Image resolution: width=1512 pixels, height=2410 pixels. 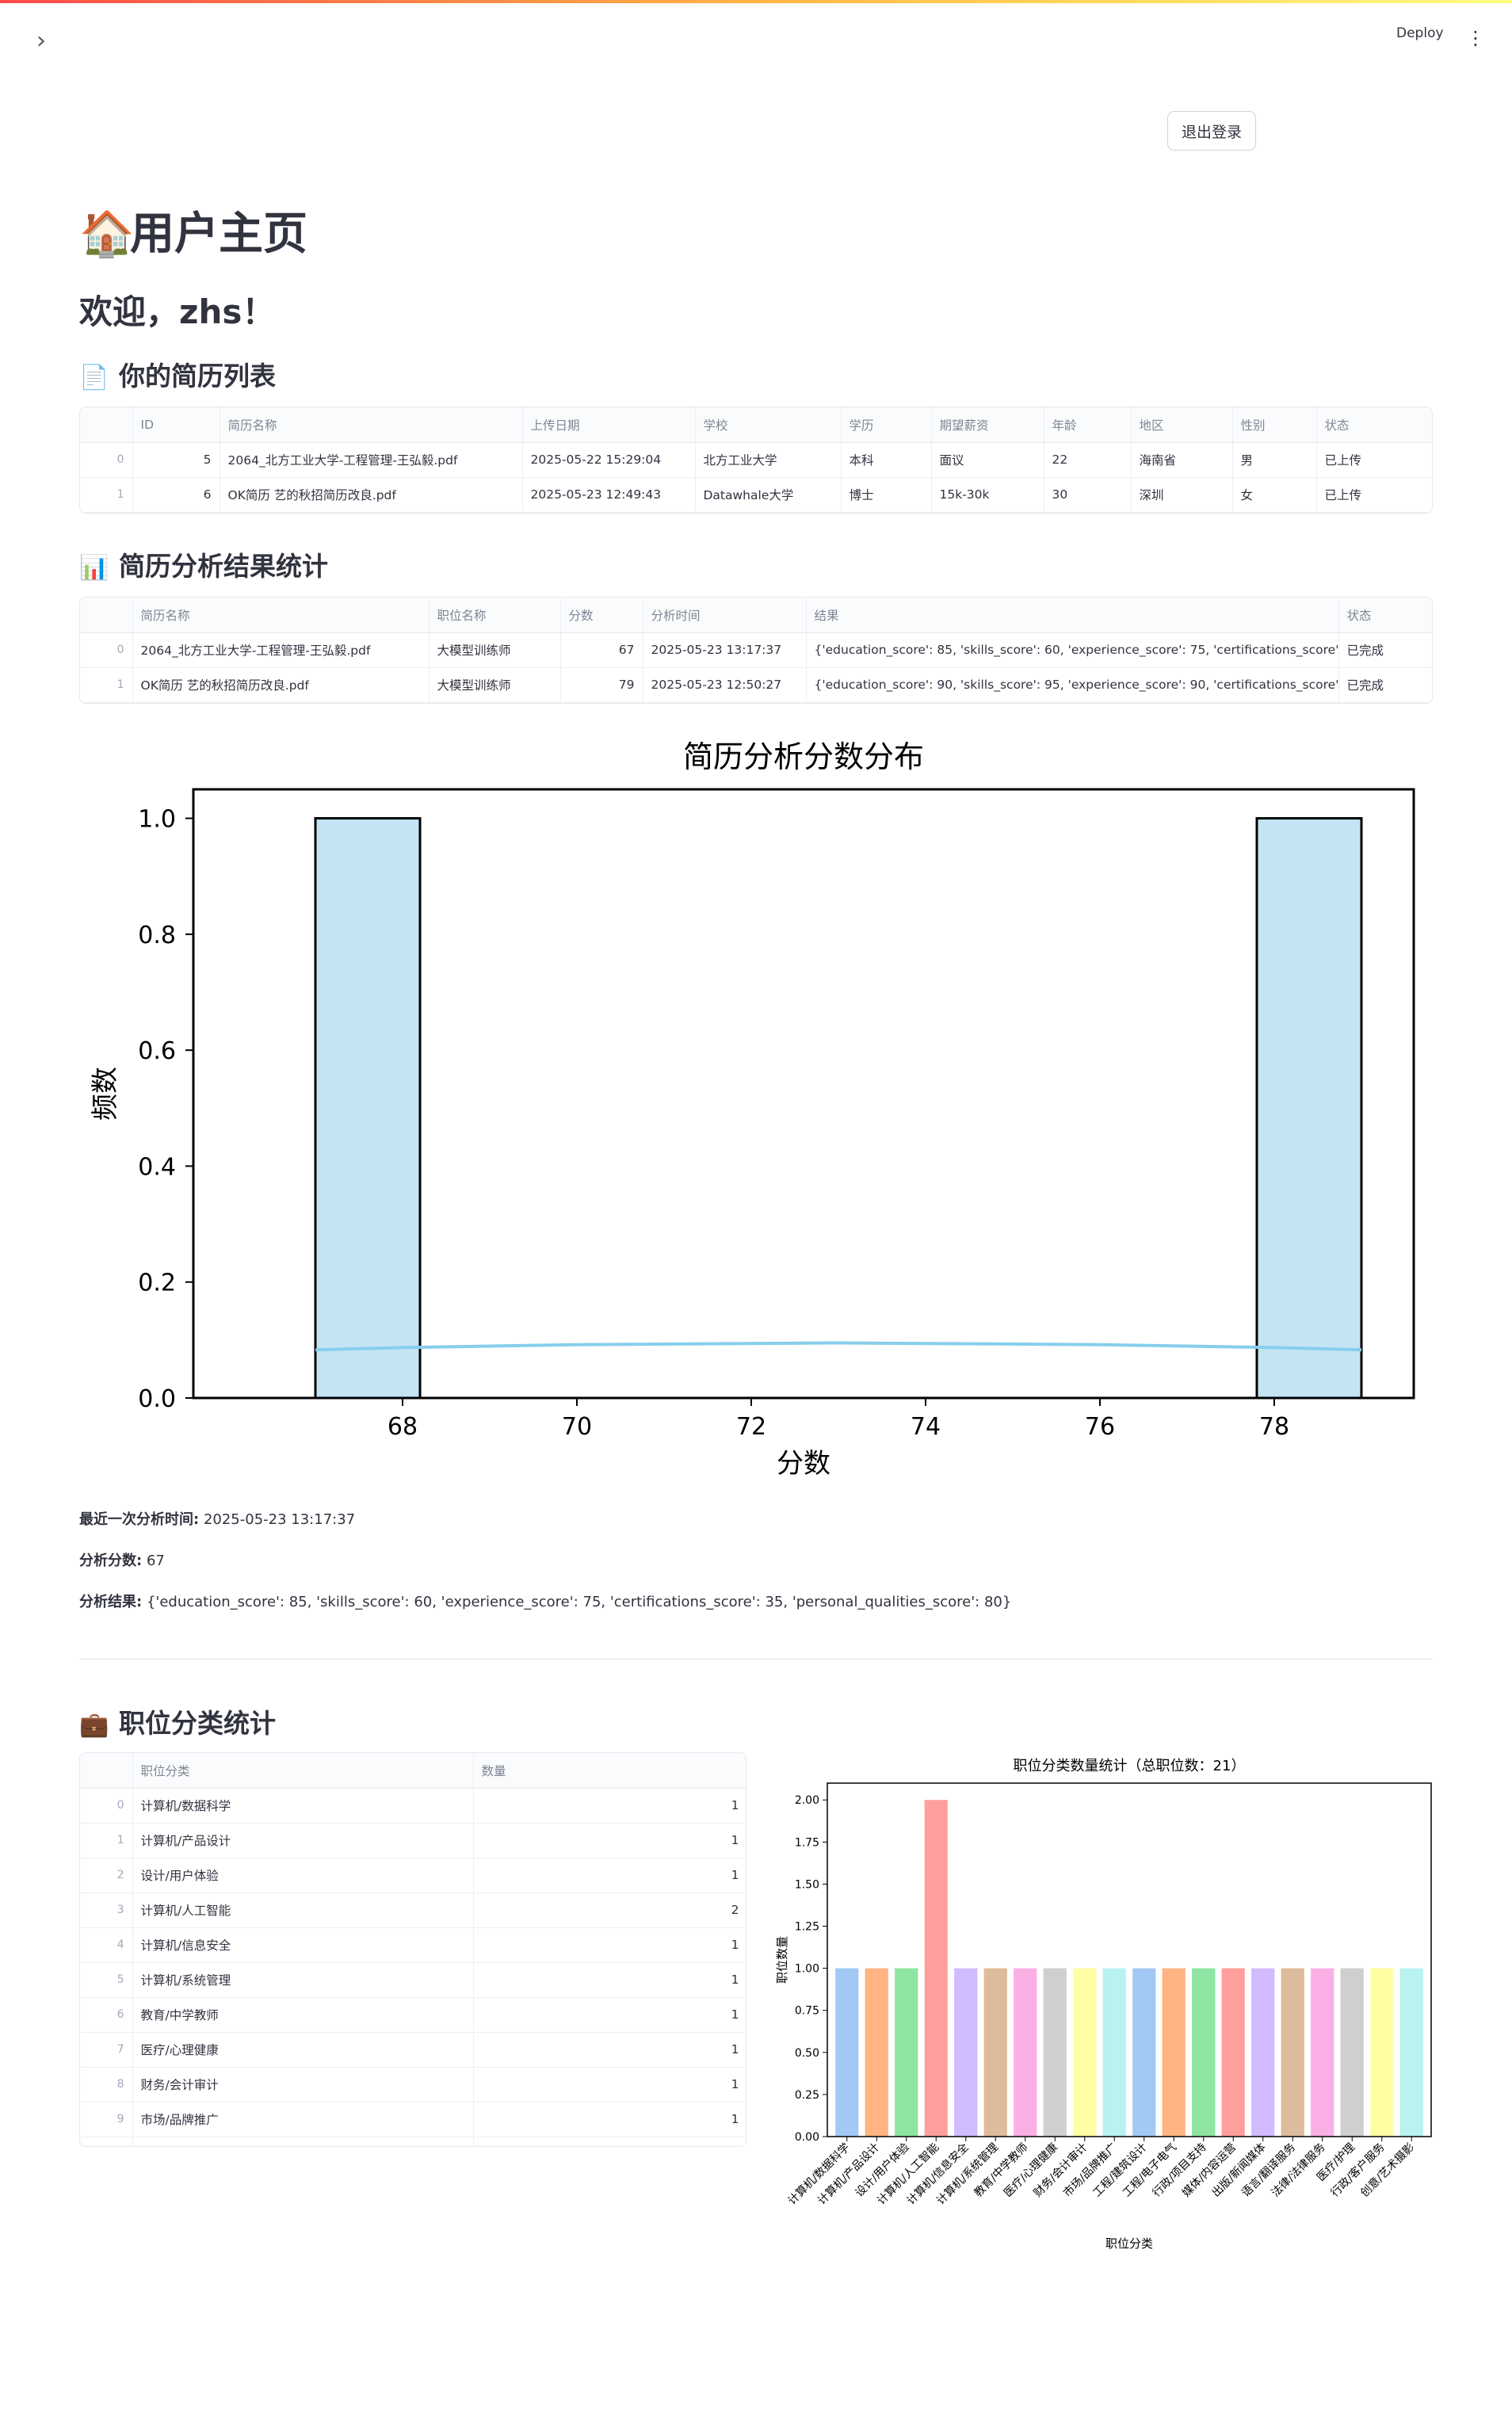 What do you see at coordinates (176, 425) in the screenshot?
I see `column-header: ID` at bounding box center [176, 425].